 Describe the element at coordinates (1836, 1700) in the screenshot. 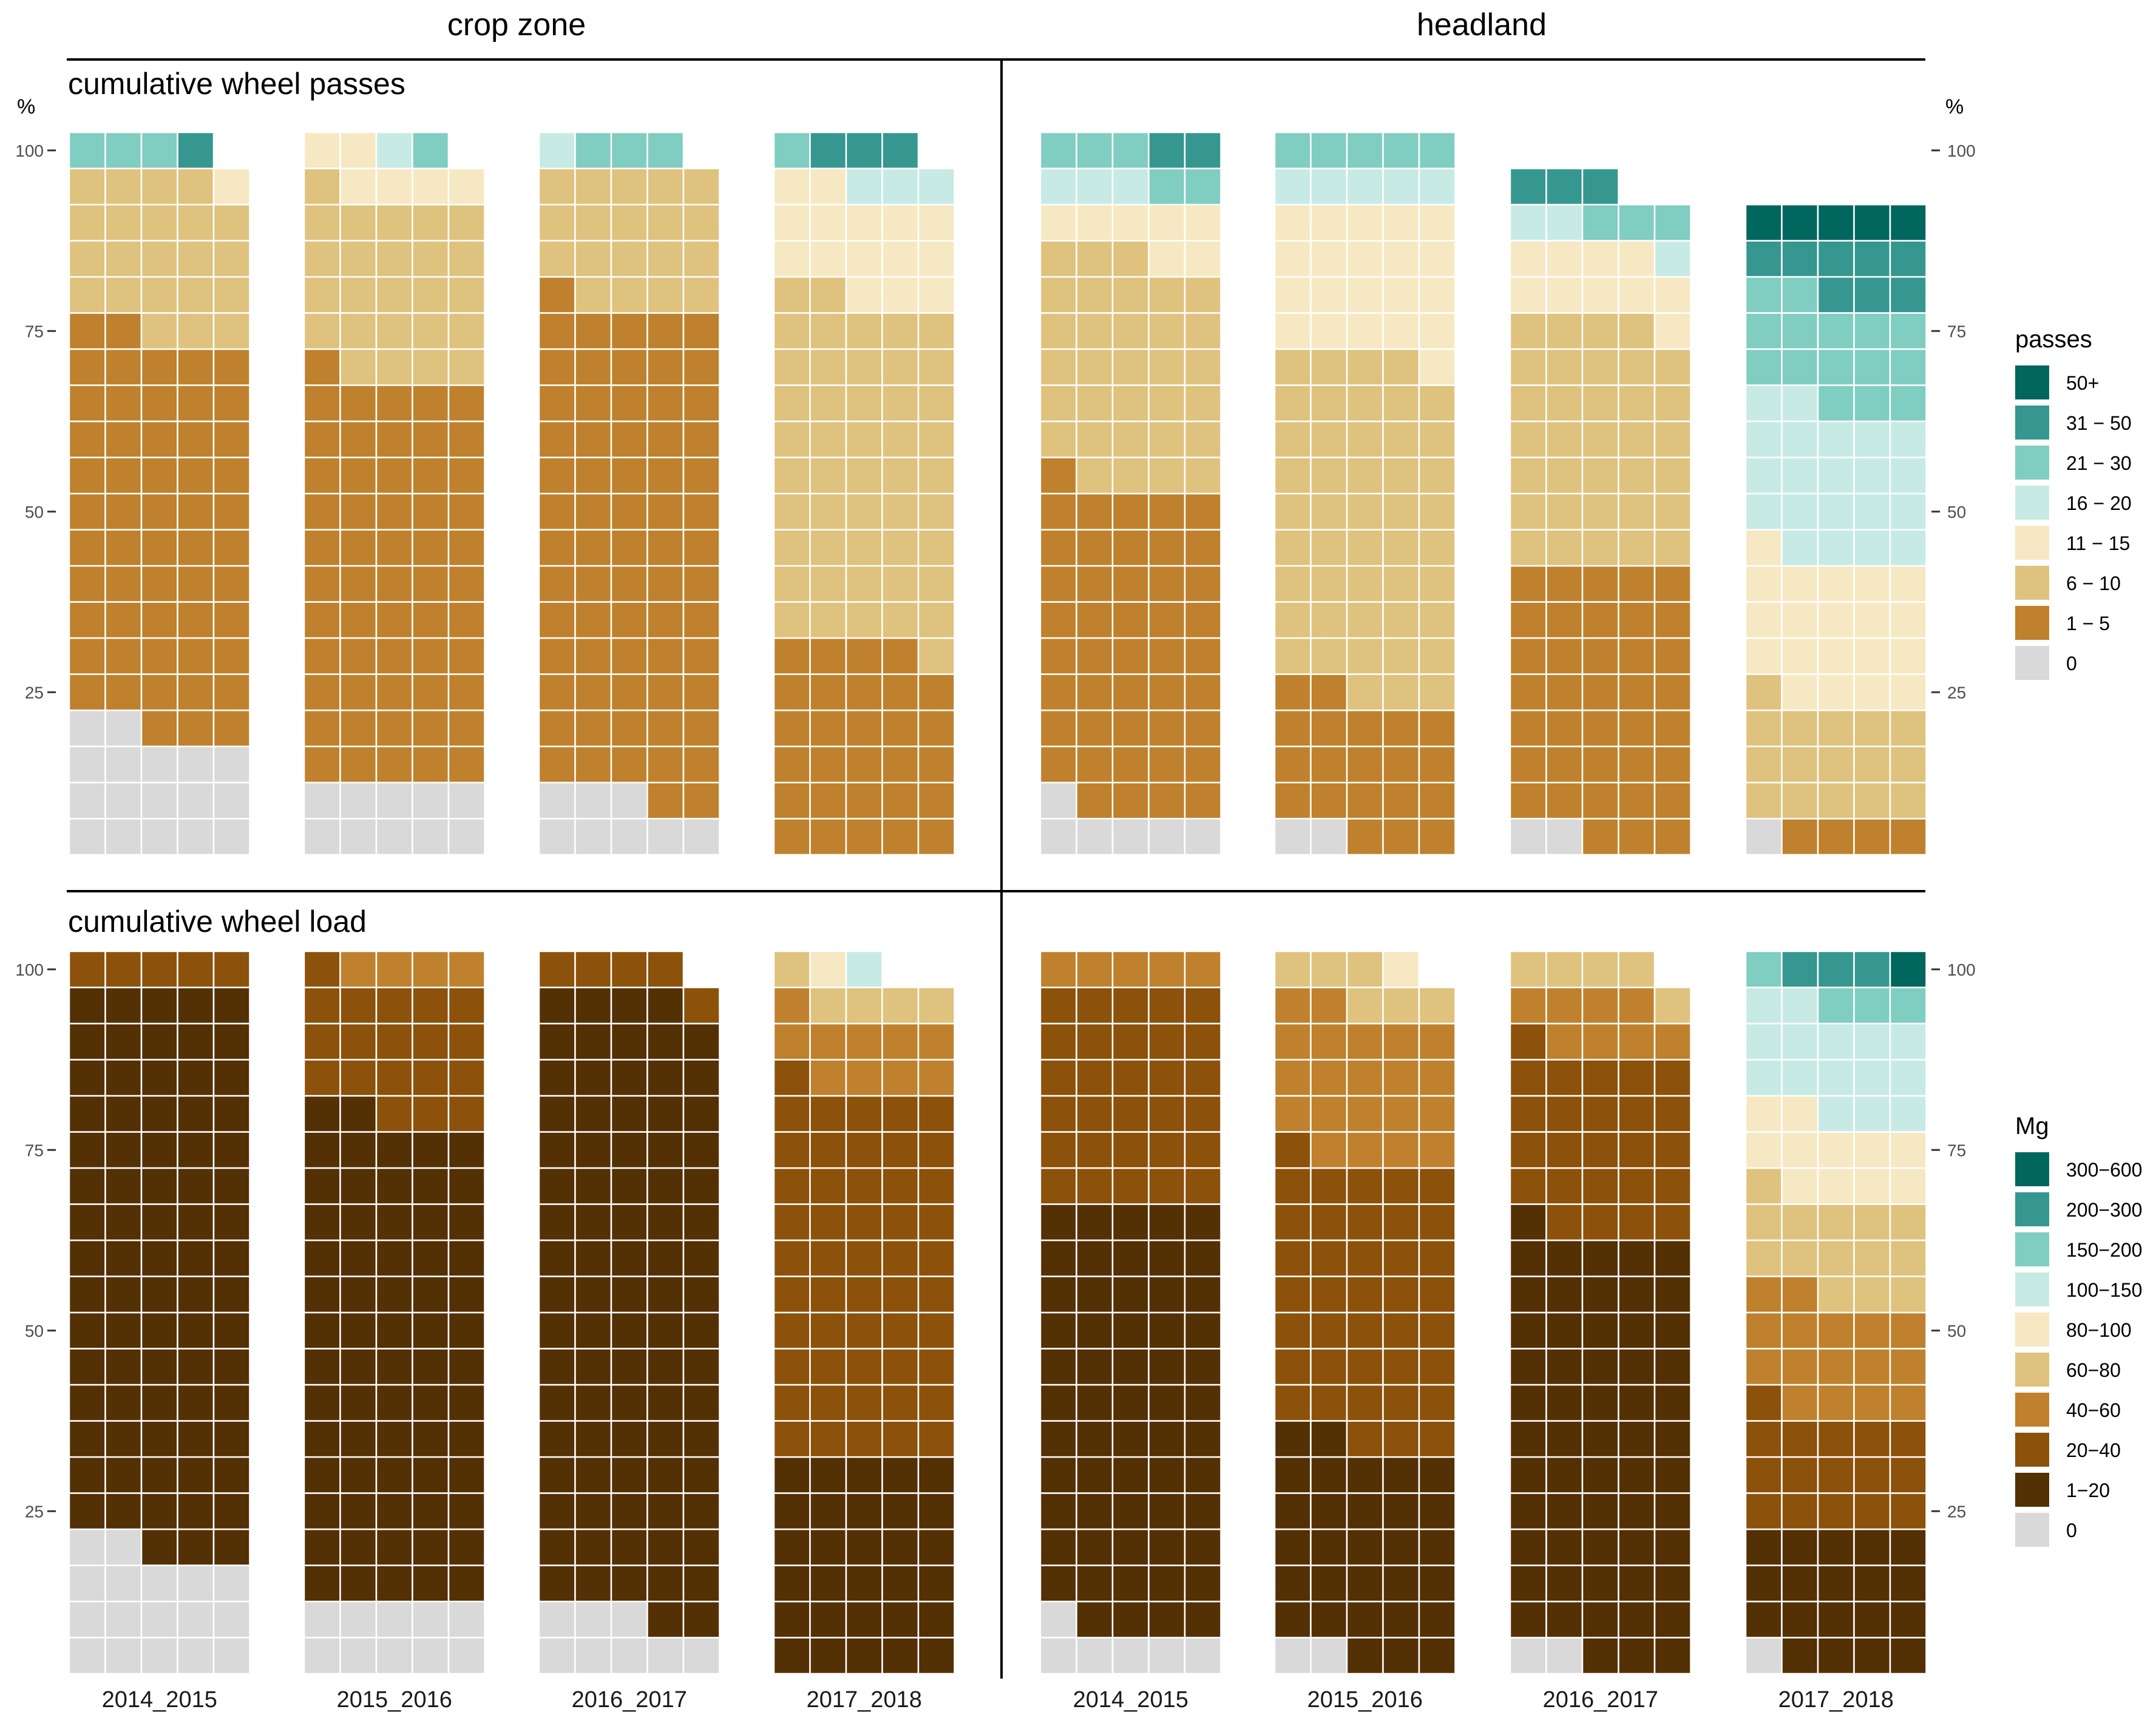

I see `x-label-2017_2018: 2017_2018` at that location.